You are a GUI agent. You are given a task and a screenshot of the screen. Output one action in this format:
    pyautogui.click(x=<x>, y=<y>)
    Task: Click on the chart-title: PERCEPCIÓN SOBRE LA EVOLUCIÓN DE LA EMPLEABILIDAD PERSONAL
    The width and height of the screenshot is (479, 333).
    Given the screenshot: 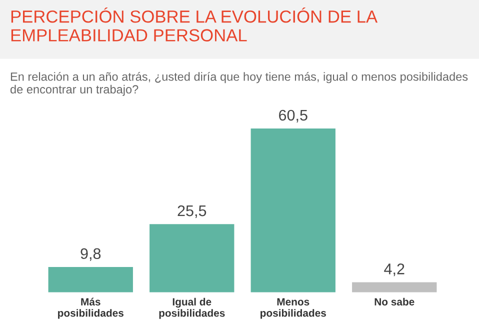 What is the action you would take?
    pyautogui.click(x=194, y=25)
    